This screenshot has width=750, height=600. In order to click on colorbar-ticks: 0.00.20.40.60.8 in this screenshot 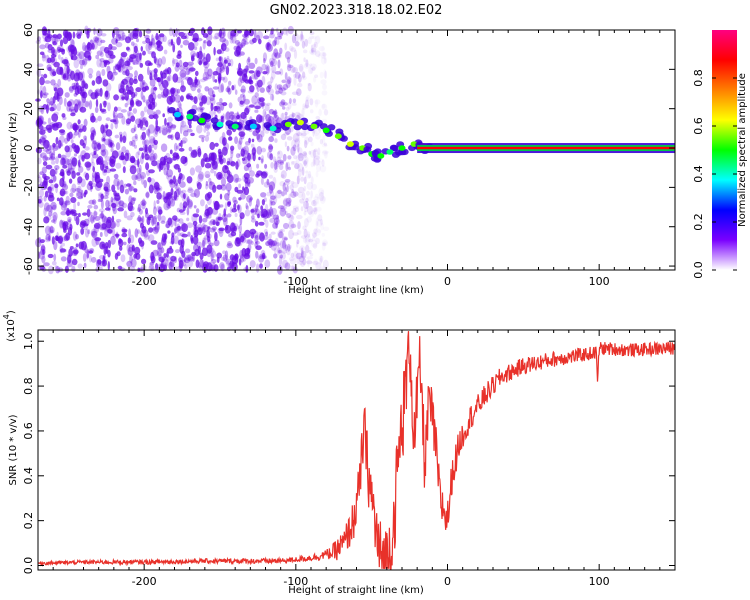, I will do `click(714, 174)`.